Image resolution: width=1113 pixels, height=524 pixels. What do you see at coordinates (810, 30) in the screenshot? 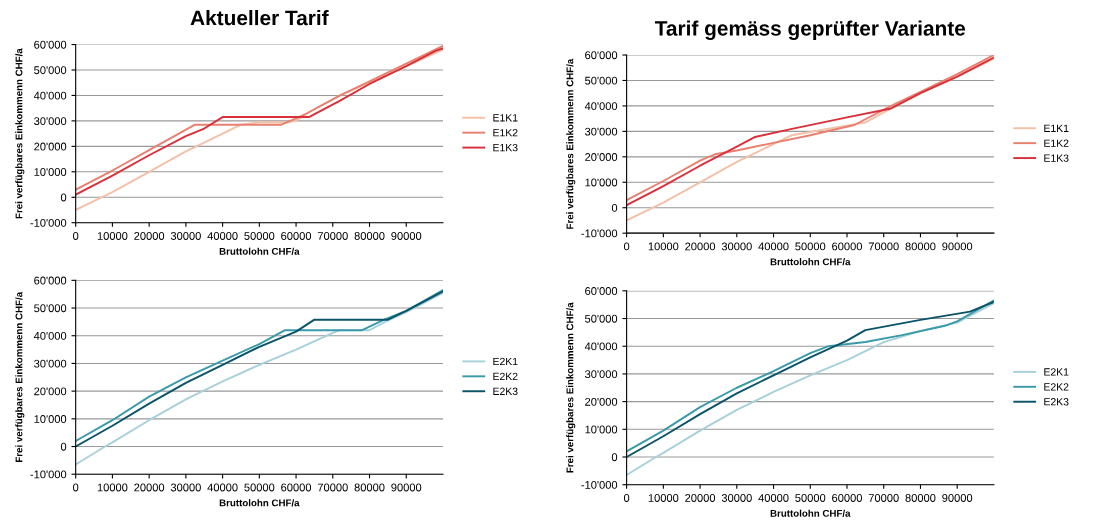
I see `chart-title: Tarif gemäss geprüfter Variante` at bounding box center [810, 30].